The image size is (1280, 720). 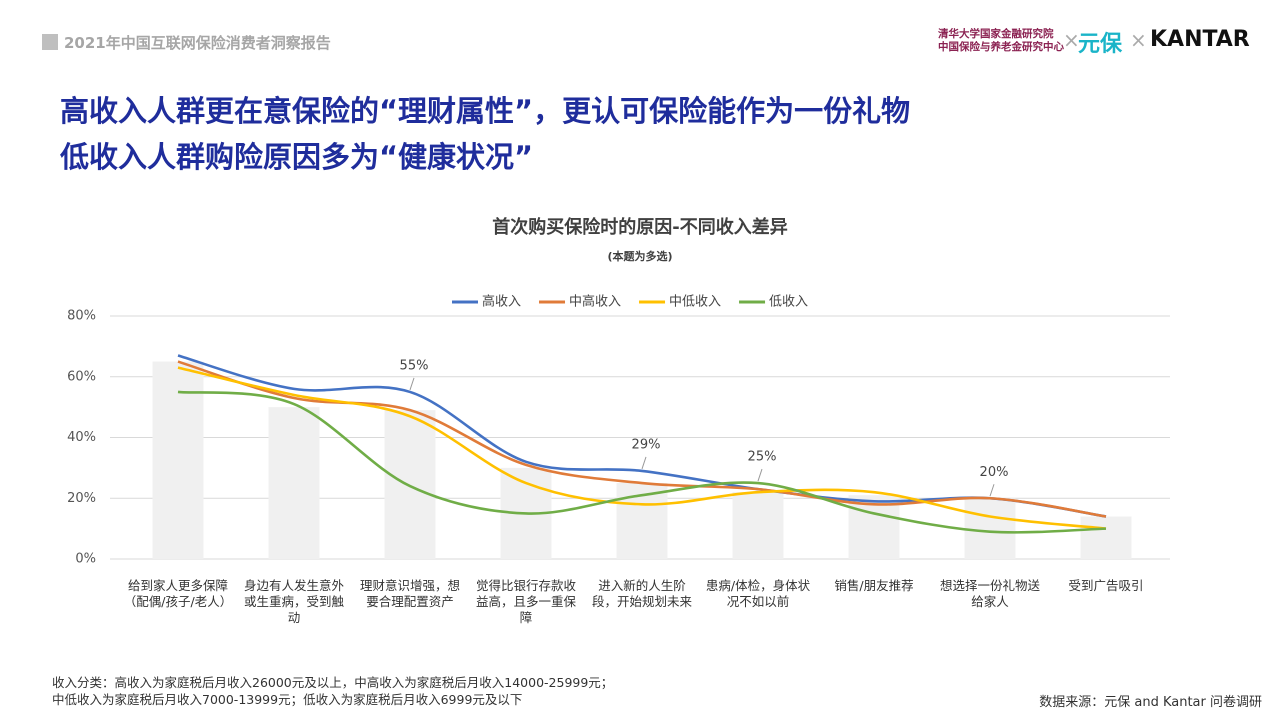 What do you see at coordinates (695, 302) in the screenshot?
I see `legend-label: 中低收入` at bounding box center [695, 302].